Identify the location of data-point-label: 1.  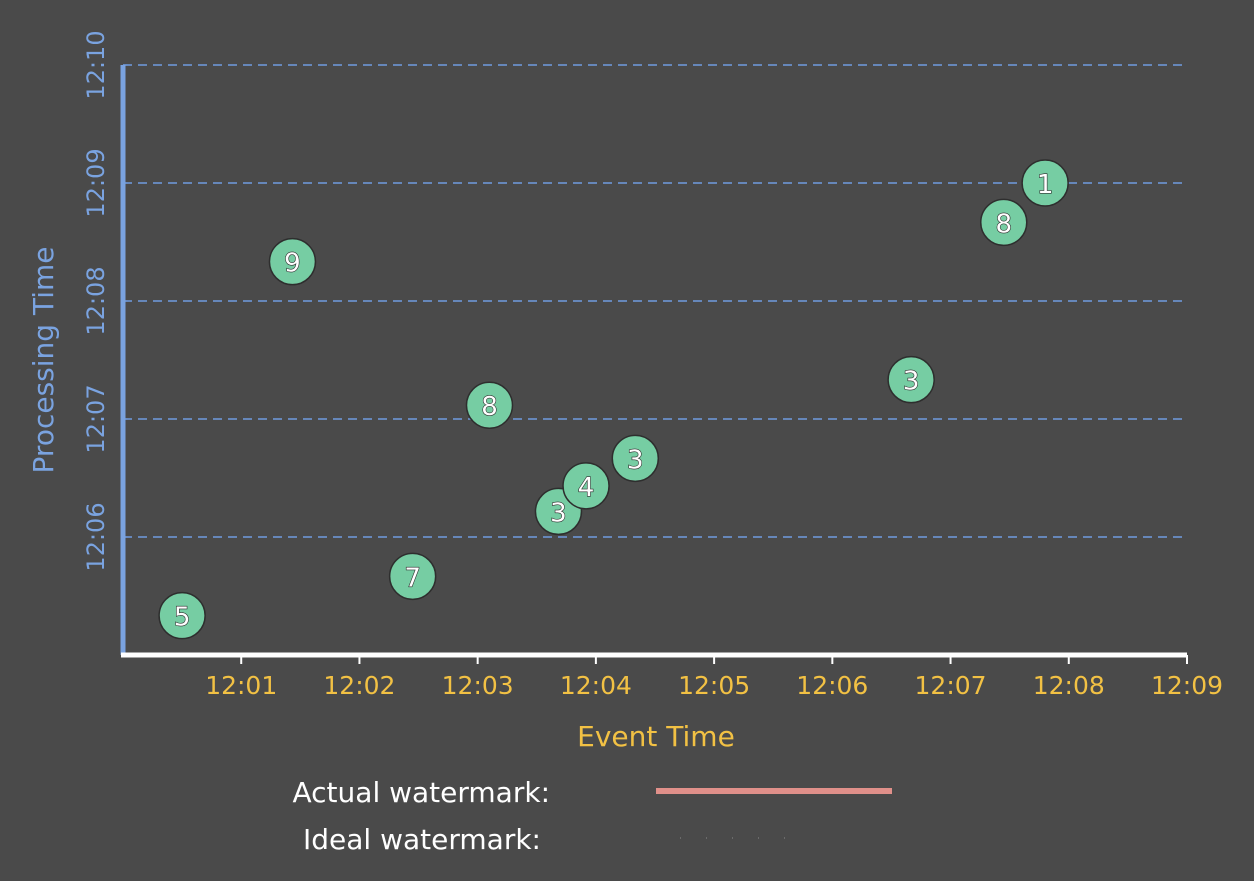
(1045, 185).